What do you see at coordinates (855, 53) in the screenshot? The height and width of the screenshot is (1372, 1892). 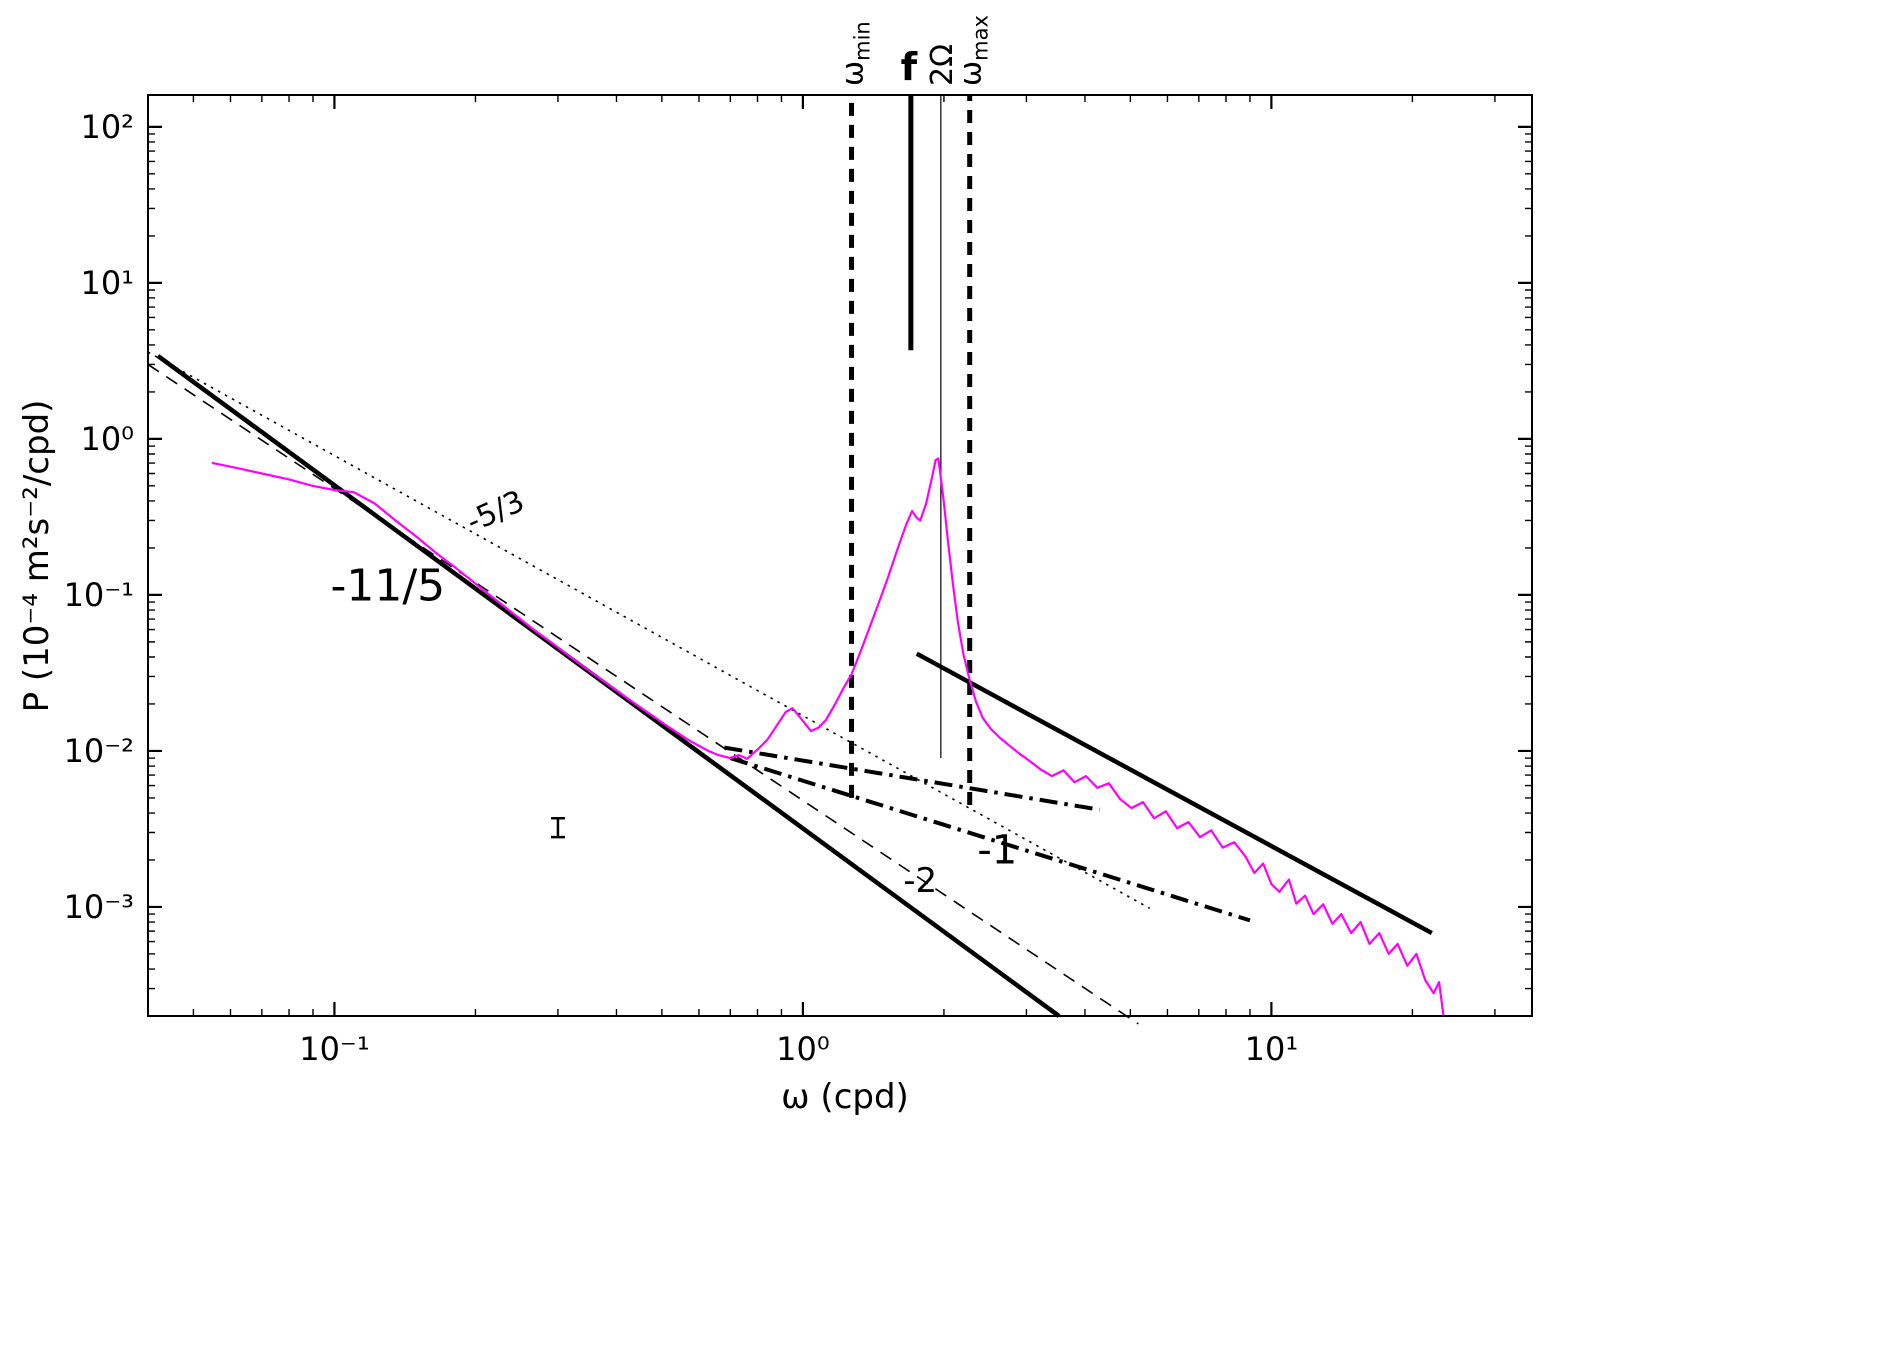 I see `omega-min-line-label: ωmin` at bounding box center [855, 53].